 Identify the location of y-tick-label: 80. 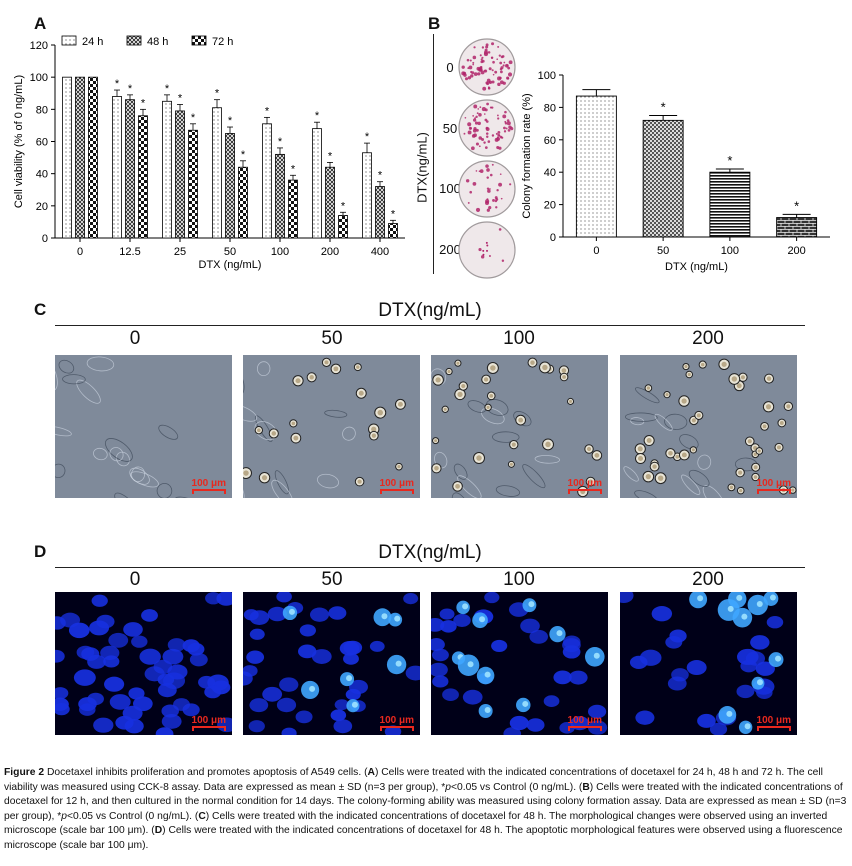
(550, 108).